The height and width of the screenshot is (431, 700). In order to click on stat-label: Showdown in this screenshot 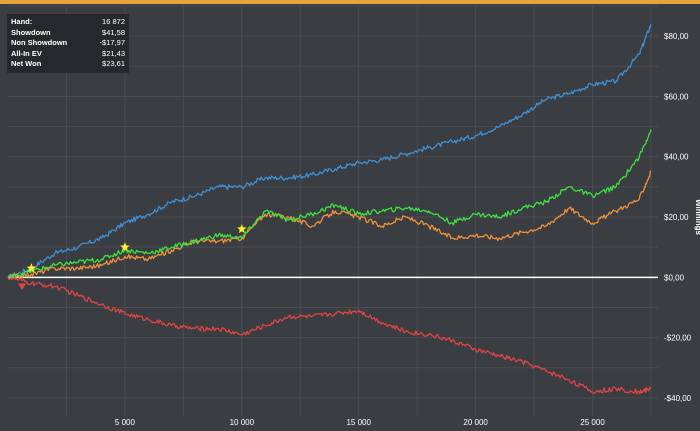, I will do `click(31, 32)`.